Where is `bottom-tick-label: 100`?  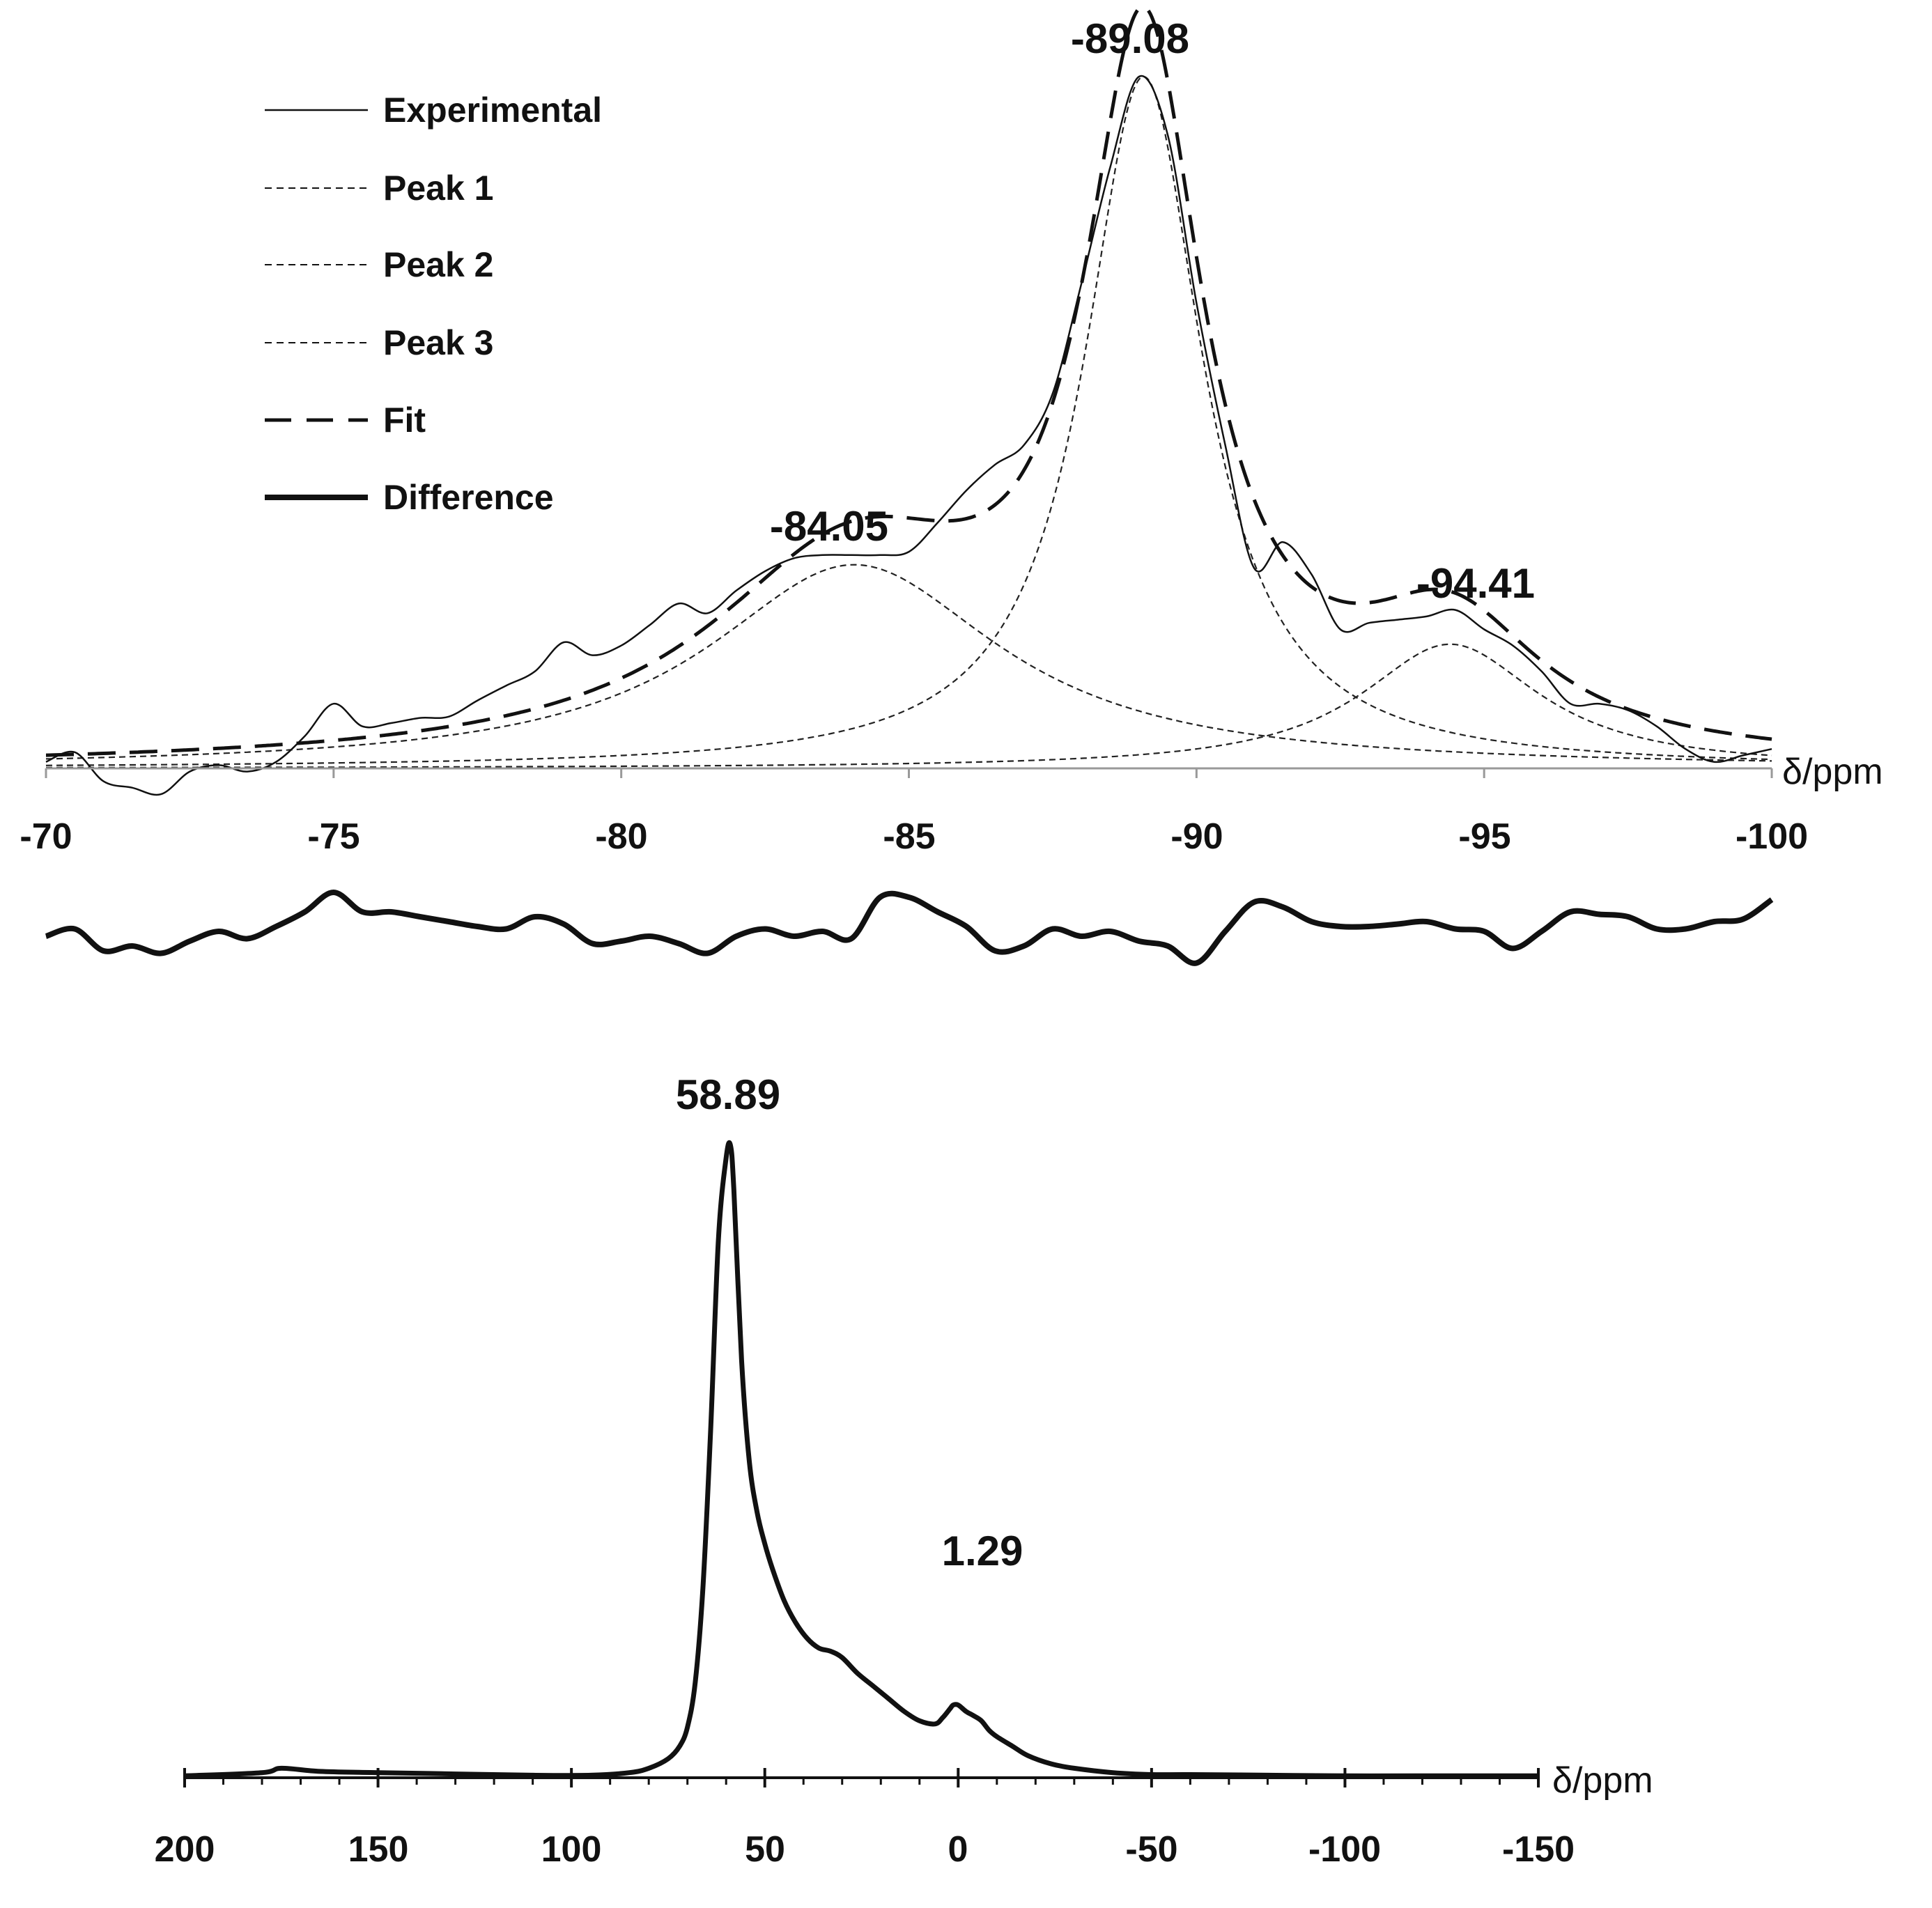
bottom-tick-label: 100 is located at coordinates (571, 1849).